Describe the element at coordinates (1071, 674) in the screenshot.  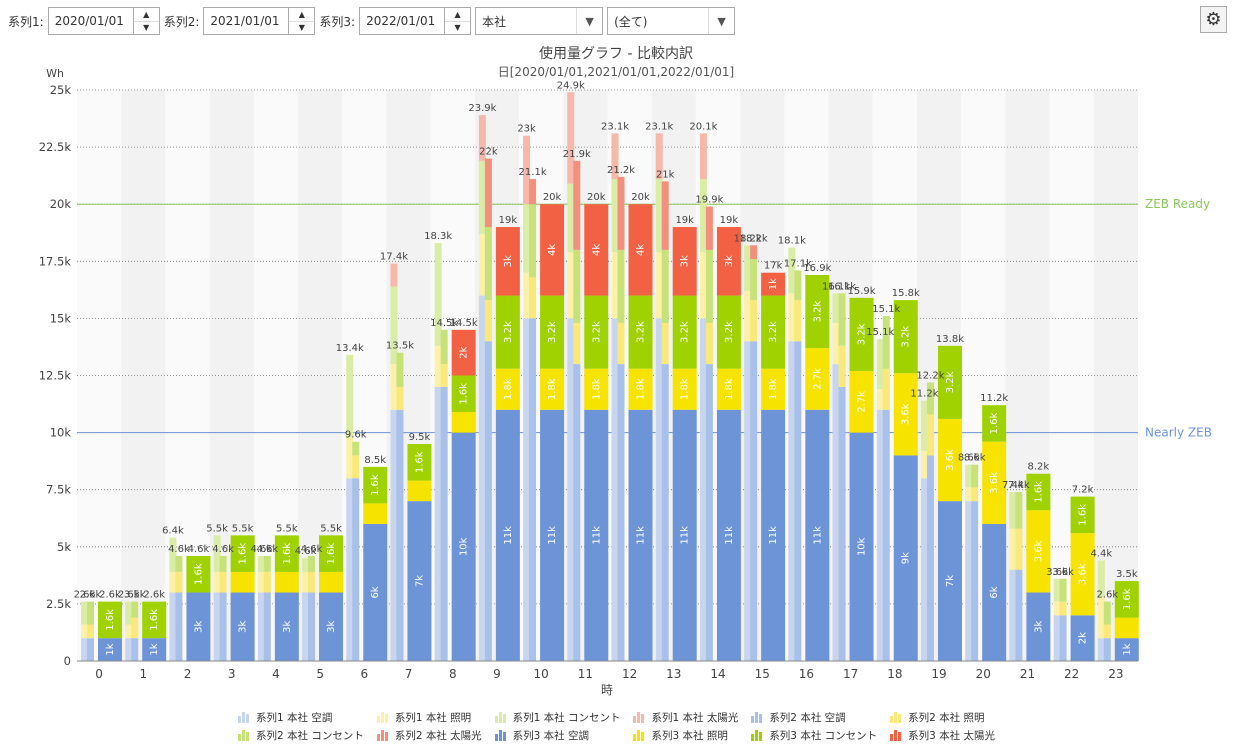
I see `x-tick-label: 22` at that location.